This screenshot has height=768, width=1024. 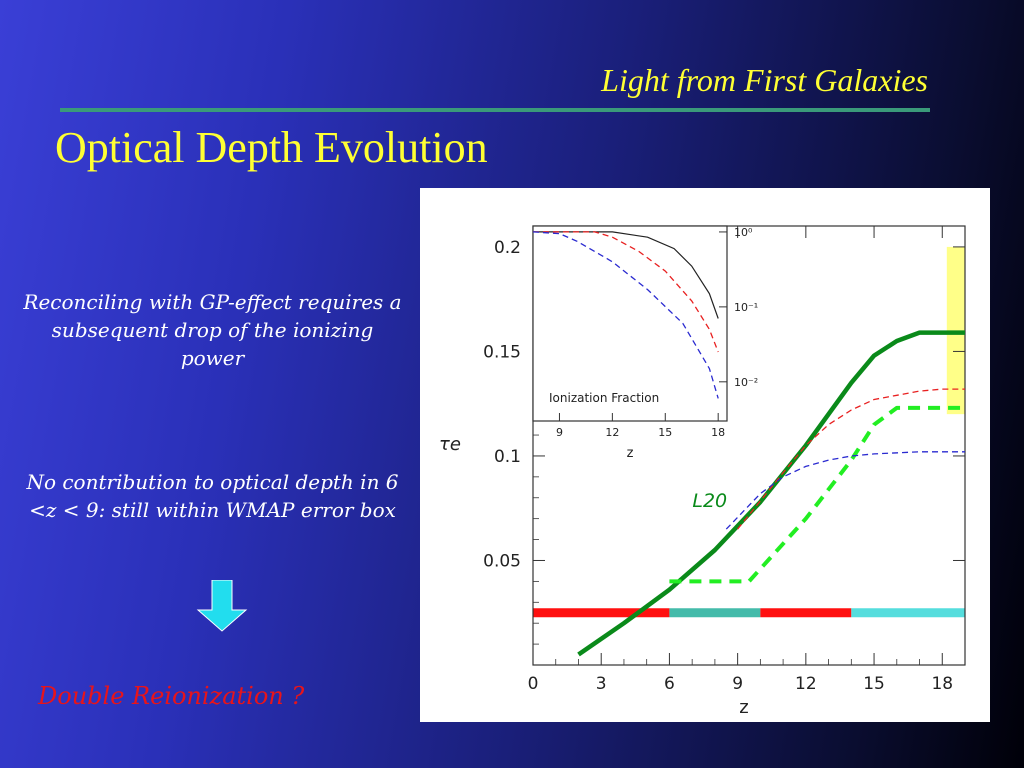 What do you see at coordinates (743, 707) in the screenshot?
I see `x-axis-label: z` at bounding box center [743, 707].